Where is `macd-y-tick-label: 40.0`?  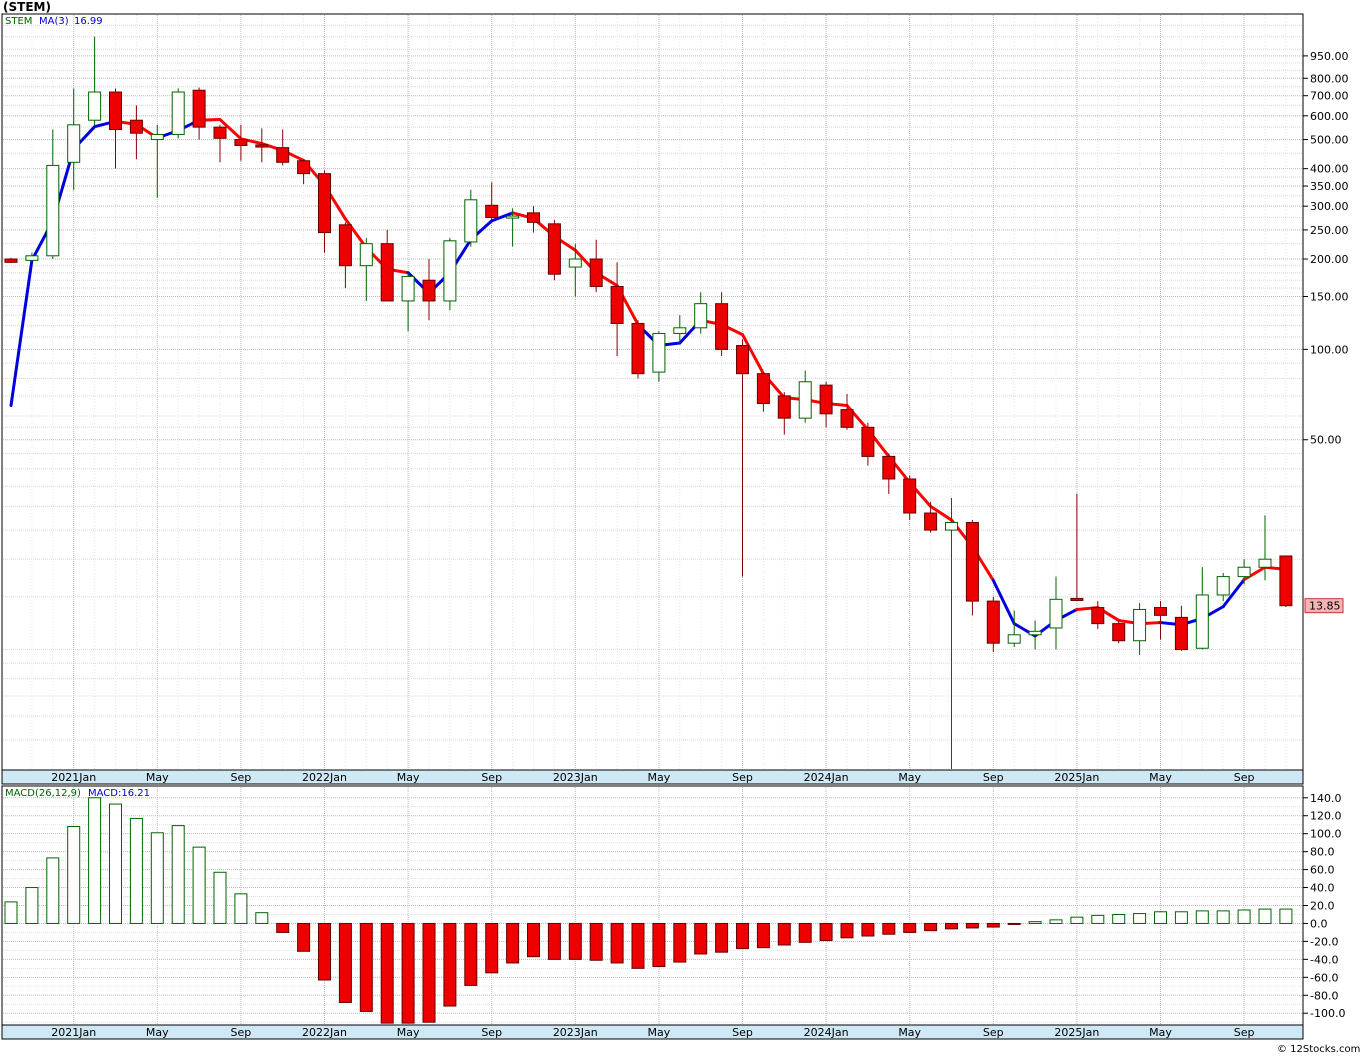
macd-y-tick-label: 40.0 is located at coordinates (1322, 888).